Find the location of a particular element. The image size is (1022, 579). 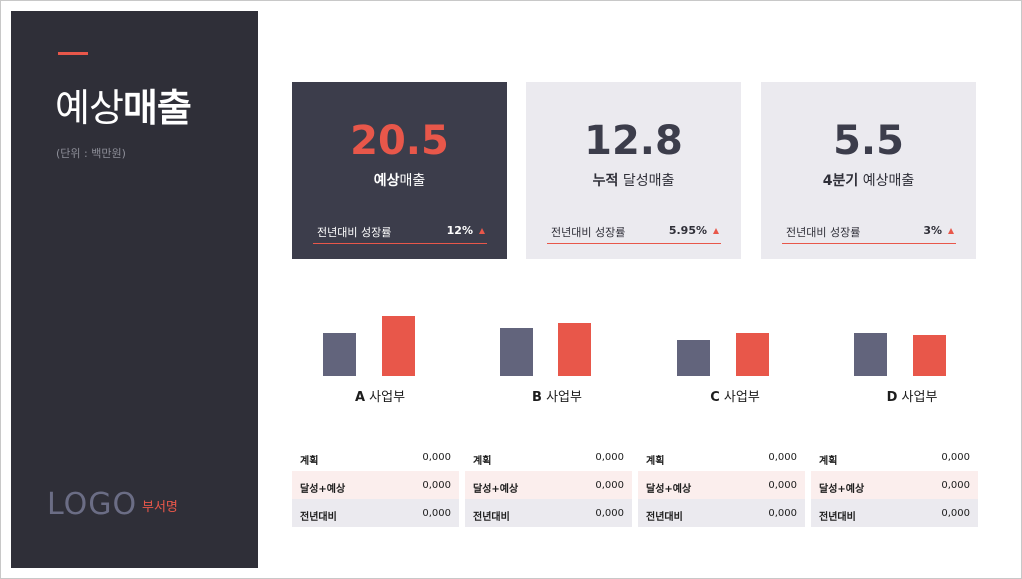

division-label: D 사업부 is located at coordinates (912, 395).